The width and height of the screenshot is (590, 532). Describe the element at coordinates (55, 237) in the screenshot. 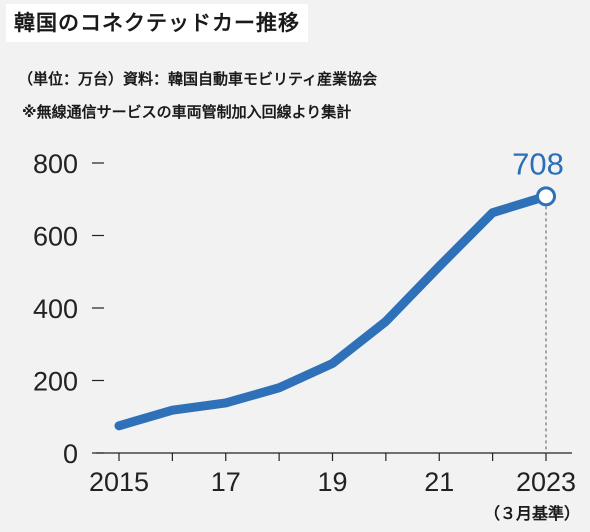

I see `y-tick-label: 600` at that location.